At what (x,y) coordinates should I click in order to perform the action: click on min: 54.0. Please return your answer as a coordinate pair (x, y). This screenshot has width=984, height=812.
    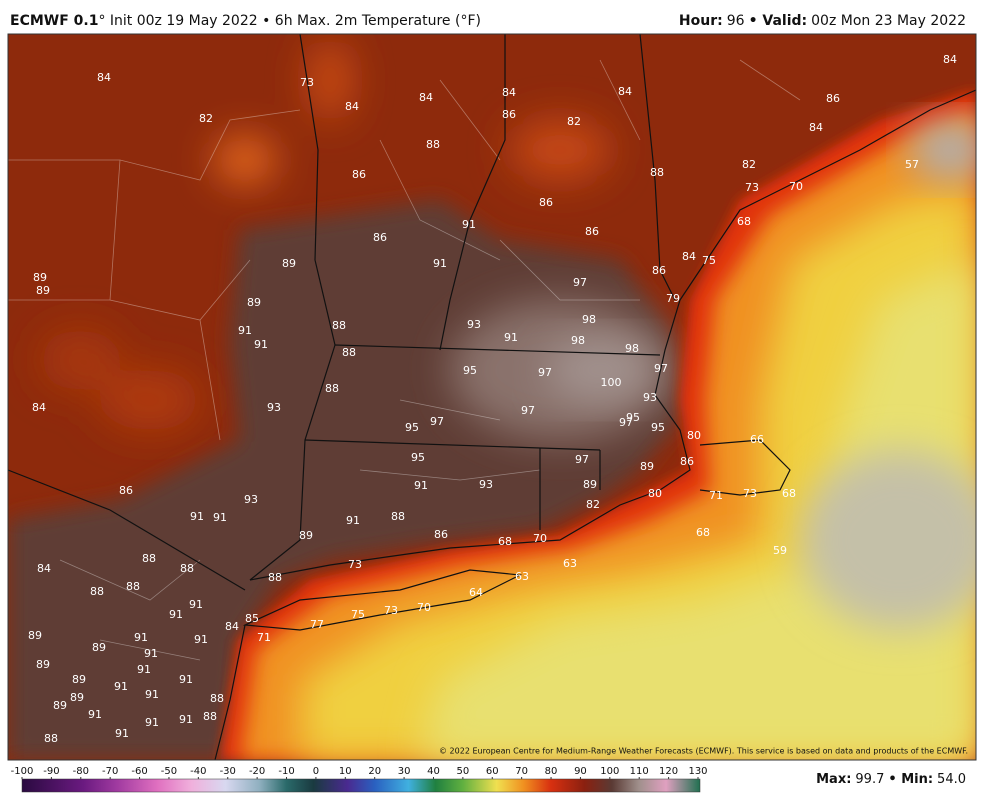
    Looking at the image, I should click on (951, 779).